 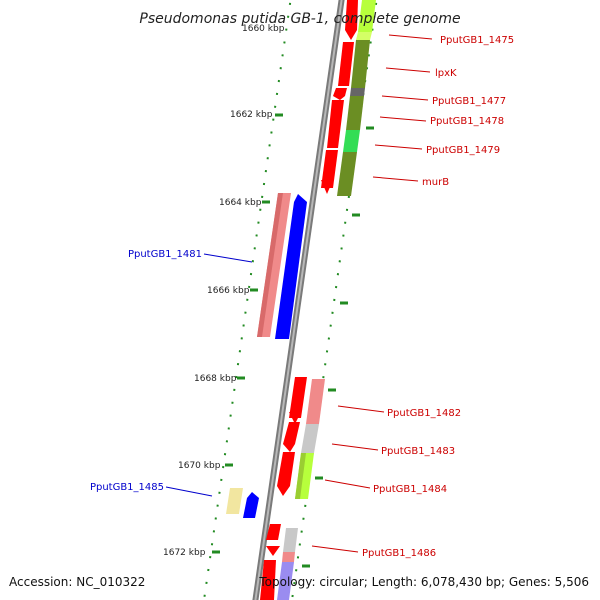 I want to click on gene-1483-red, so click(x=291, y=437).